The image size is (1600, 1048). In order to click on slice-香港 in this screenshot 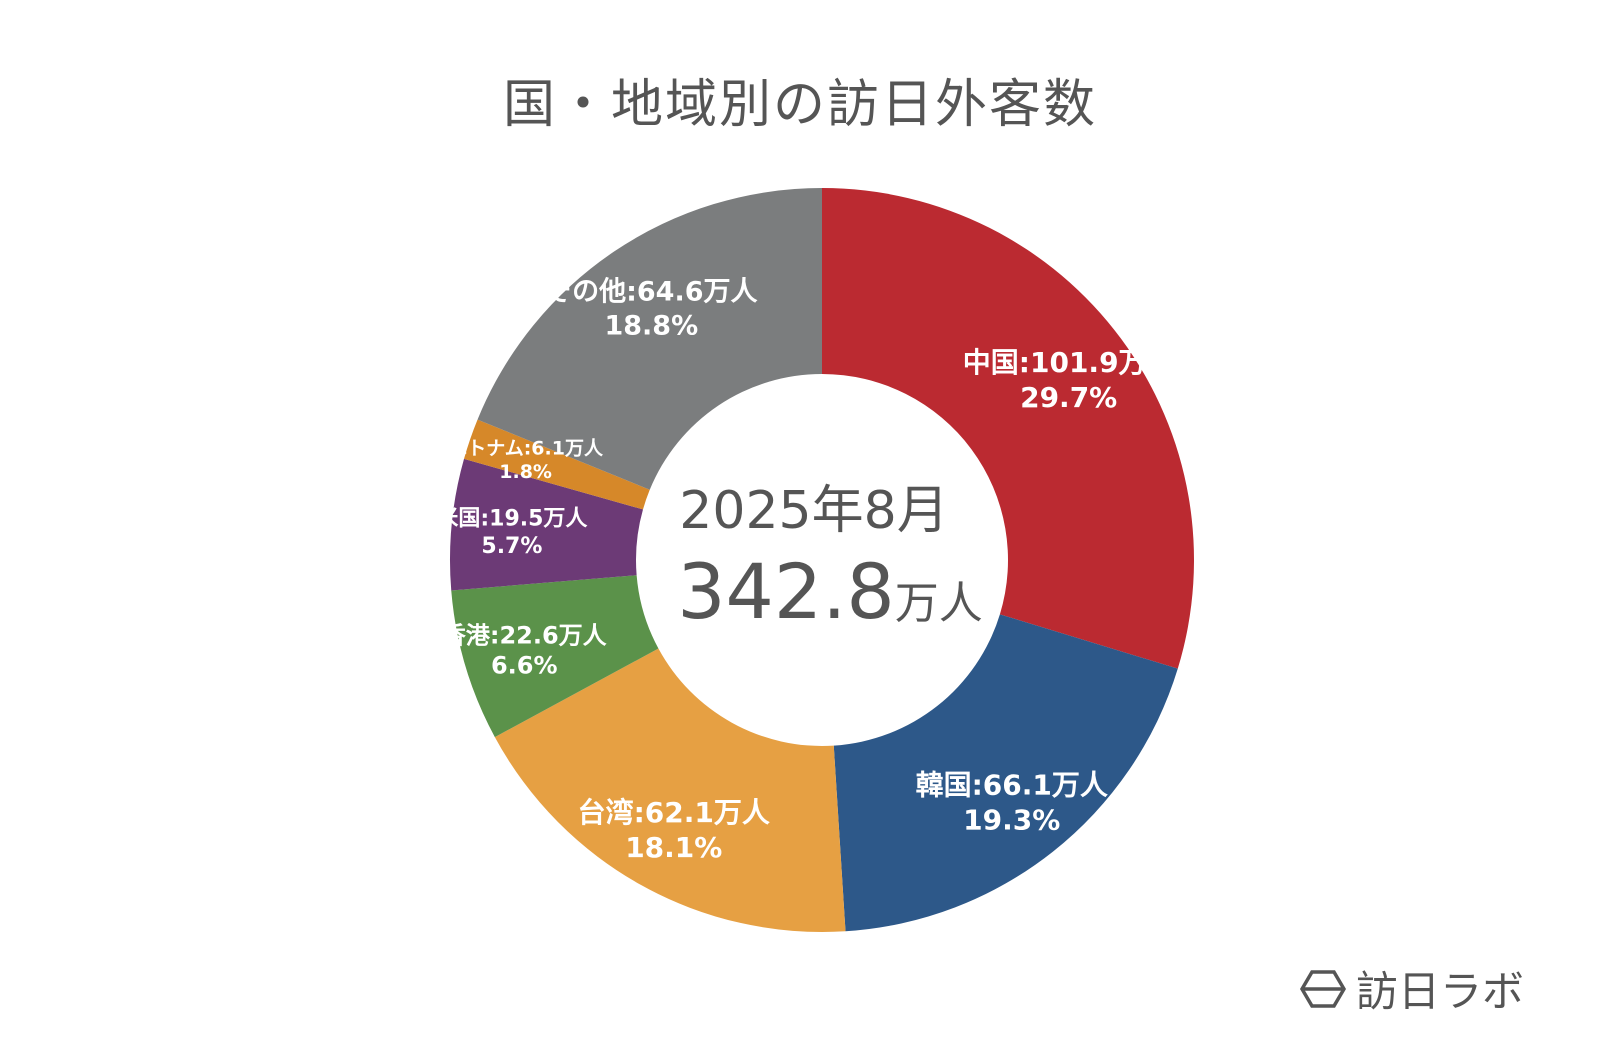, I will do `click(555, 656)`.